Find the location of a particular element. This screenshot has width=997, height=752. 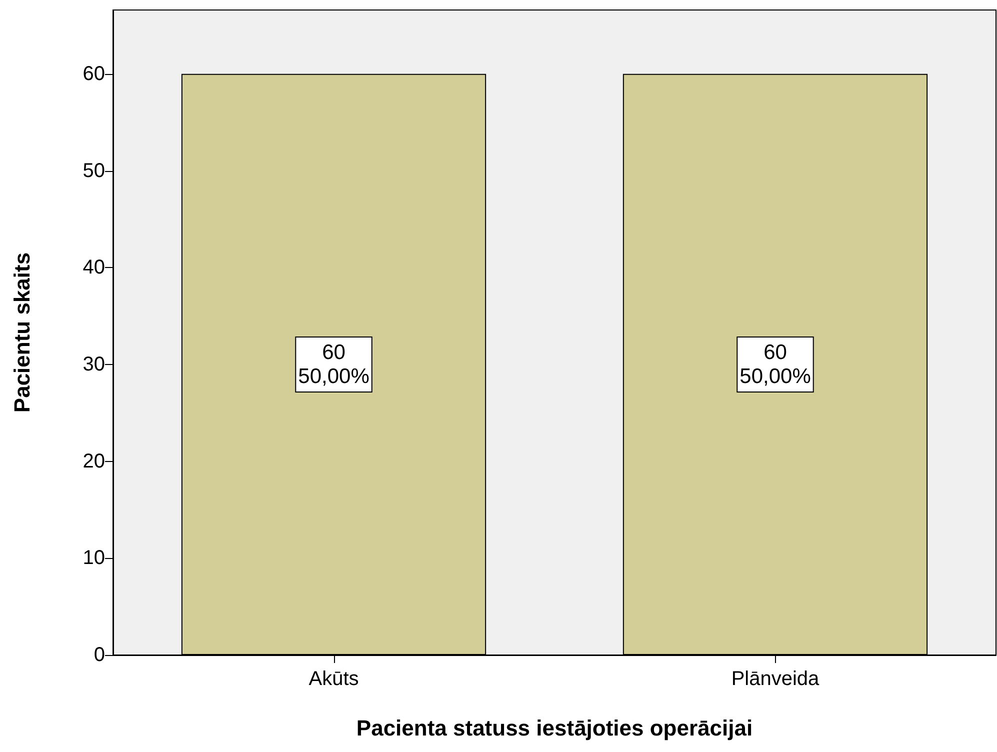

y-tick-label: 0 is located at coordinates (99, 655).